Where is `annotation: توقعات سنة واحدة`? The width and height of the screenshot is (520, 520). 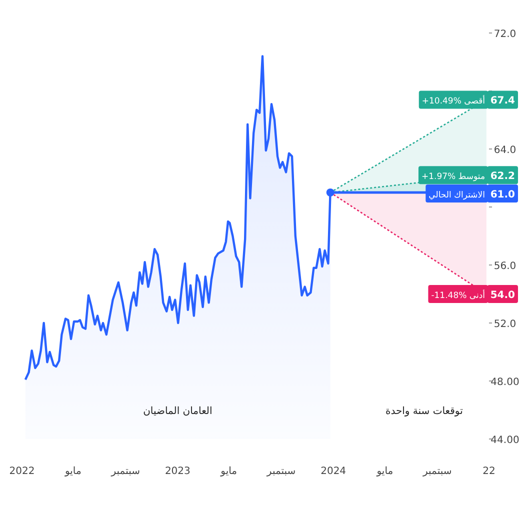 annotation: توقعات سنة واحدة is located at coordinates (424, 411).